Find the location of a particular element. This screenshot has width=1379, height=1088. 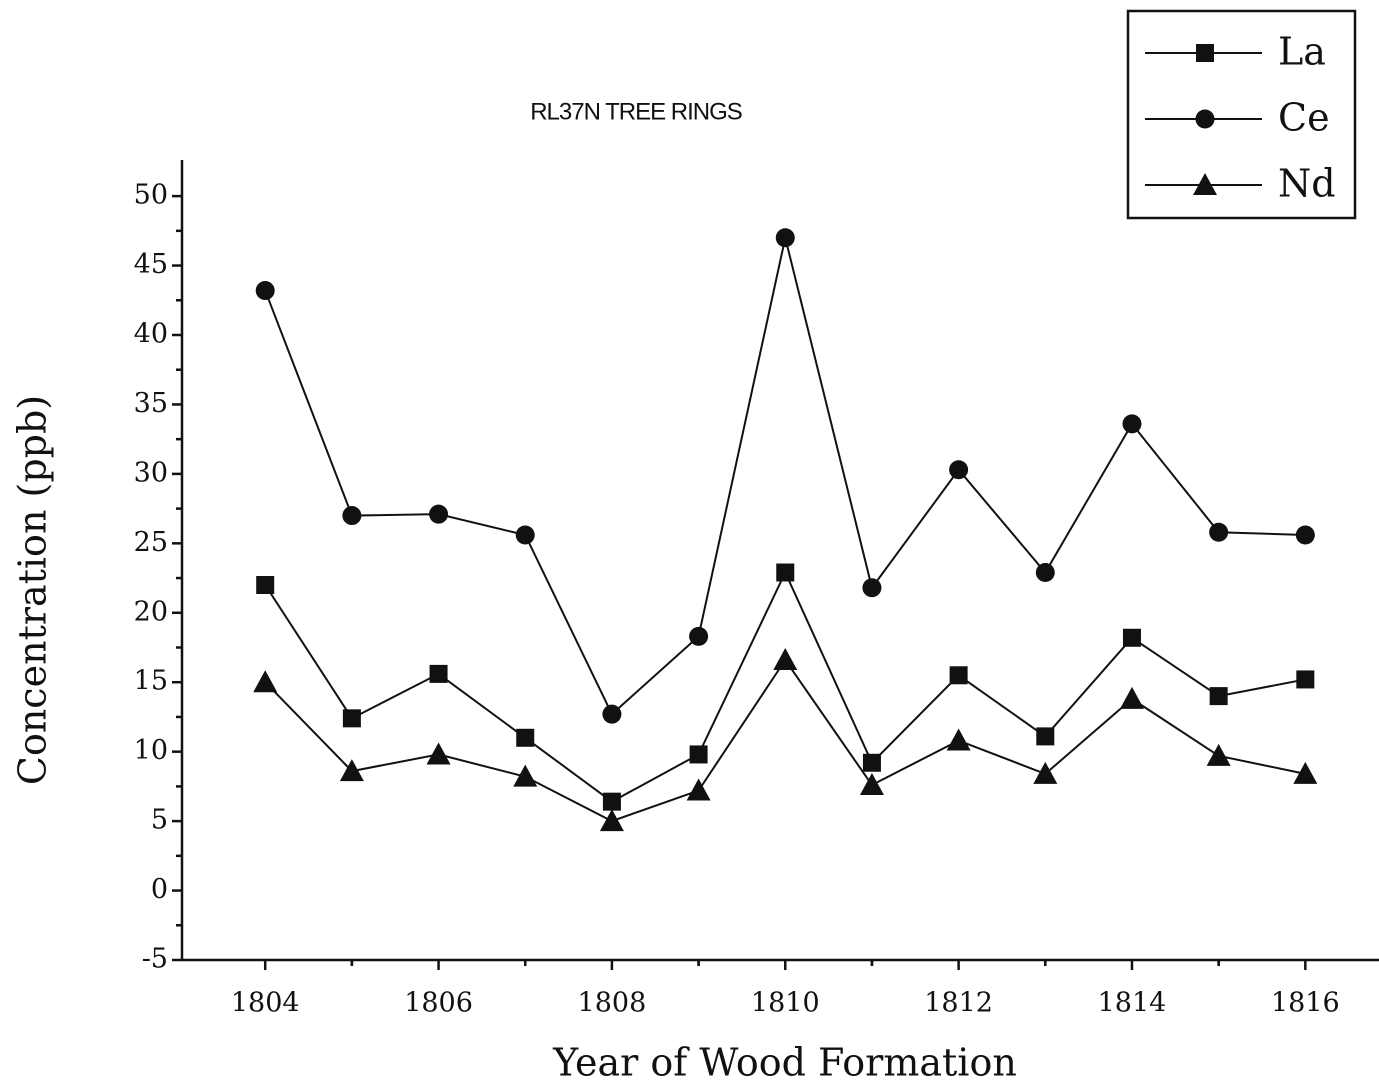

y-tick-label: 0 is located at coordinates (159, 889).